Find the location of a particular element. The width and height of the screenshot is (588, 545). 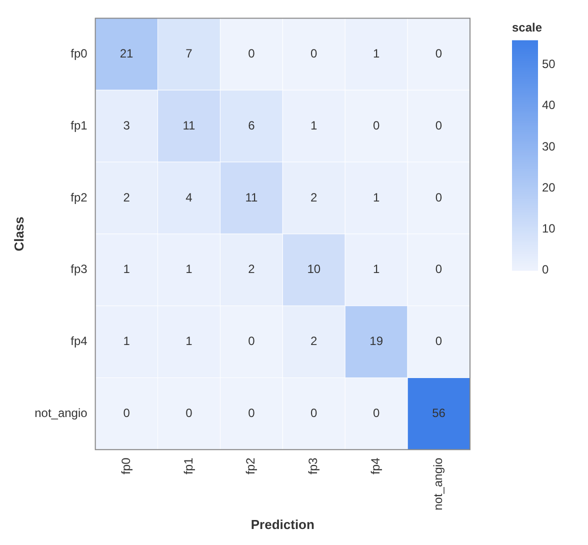

y-tick-label: not_angio is located at coordinates (61, 413).